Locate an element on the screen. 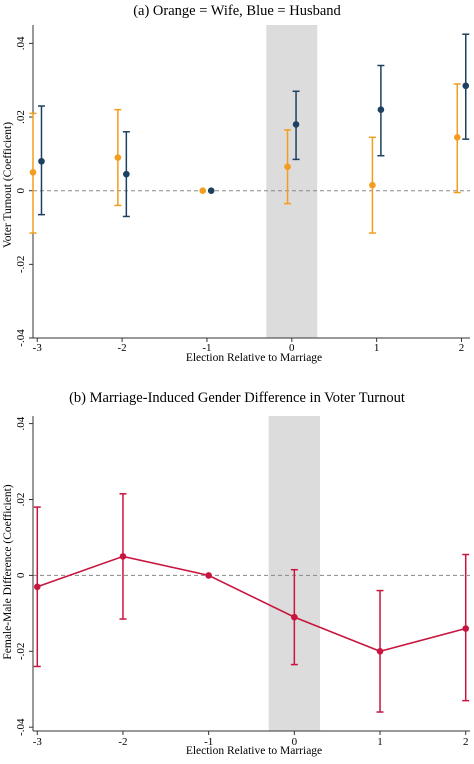  panel-b-y-tick-label: .02 is located at coordinates (21, 500).